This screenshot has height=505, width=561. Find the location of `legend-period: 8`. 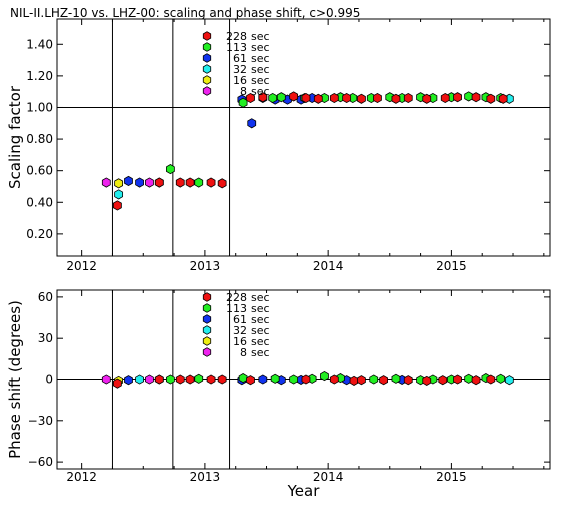

legend-period: 8 is located at coordinates (243, 91).